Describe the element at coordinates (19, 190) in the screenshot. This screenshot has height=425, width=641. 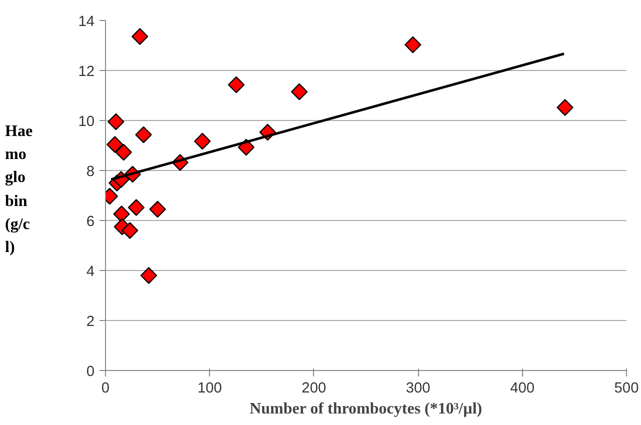
I see `y-axis-title: Hae mo glo bin (g/c l)` at that location.